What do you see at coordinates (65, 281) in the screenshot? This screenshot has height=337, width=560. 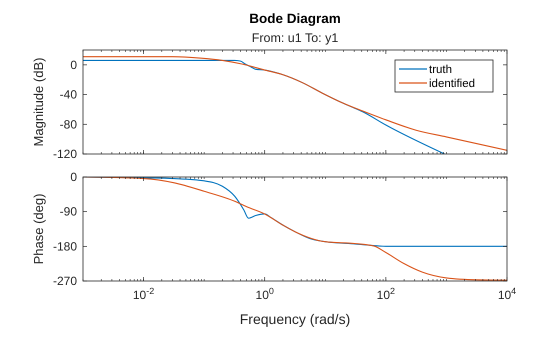 I see `y-tick-label: -270` at bounding box center [65, 281].